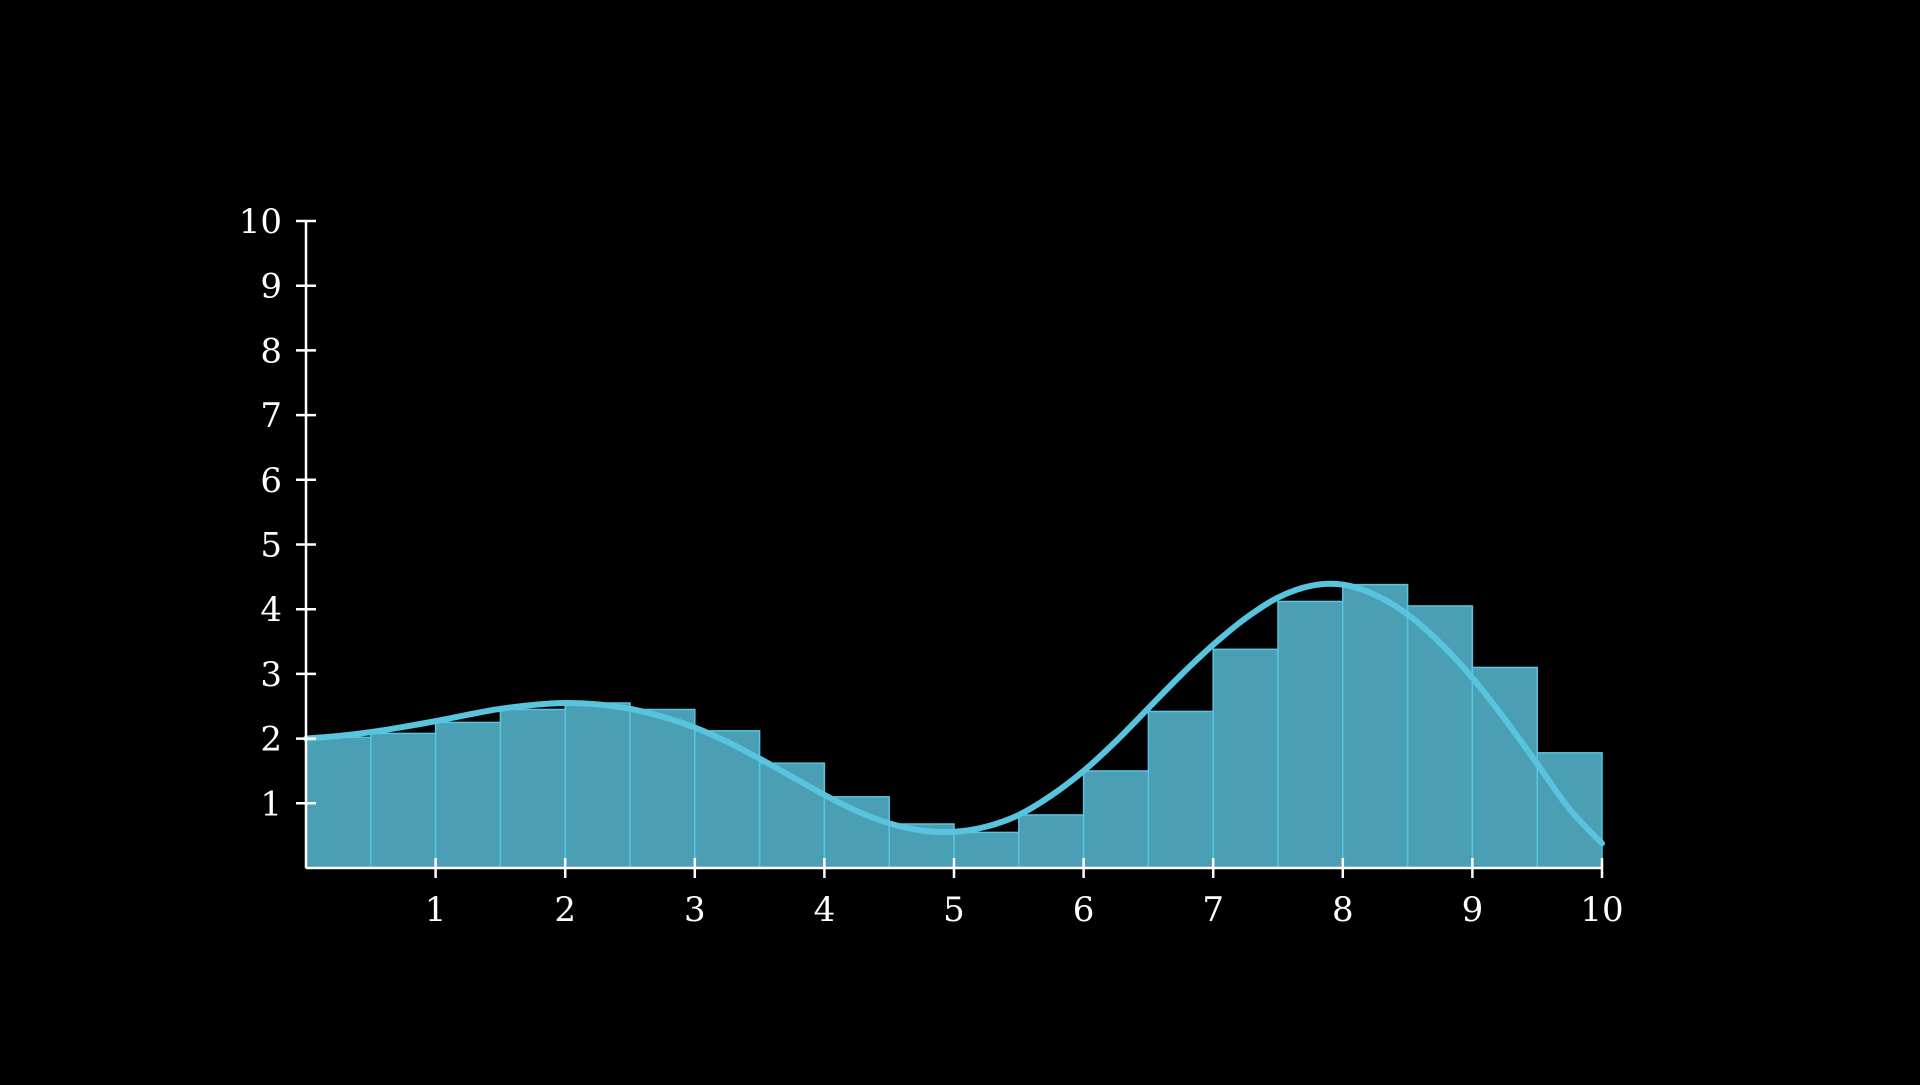  What do you see at coordinates (260, 222) in the screenshot?
I see `y-tick-label-10: 10` at bounding box center [260, 222].